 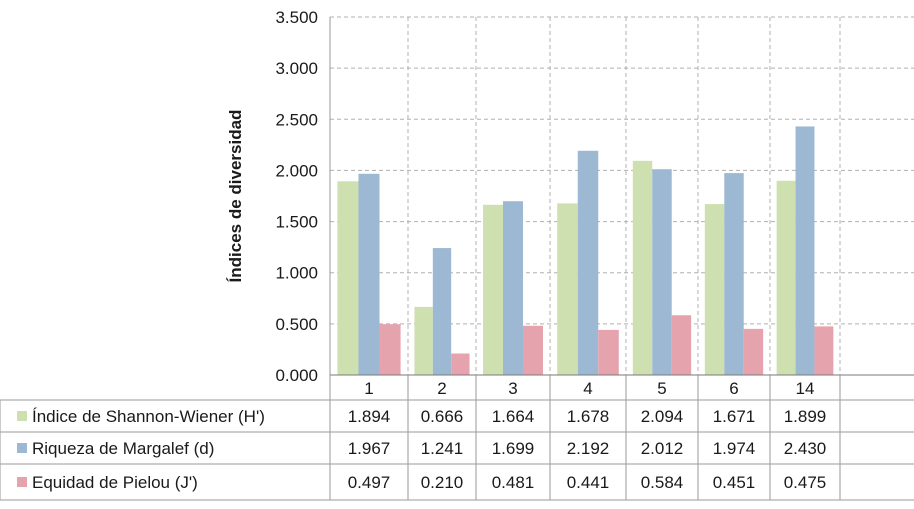 I want to click on data-table-cell: 1.974, so click(x=734, y=448).